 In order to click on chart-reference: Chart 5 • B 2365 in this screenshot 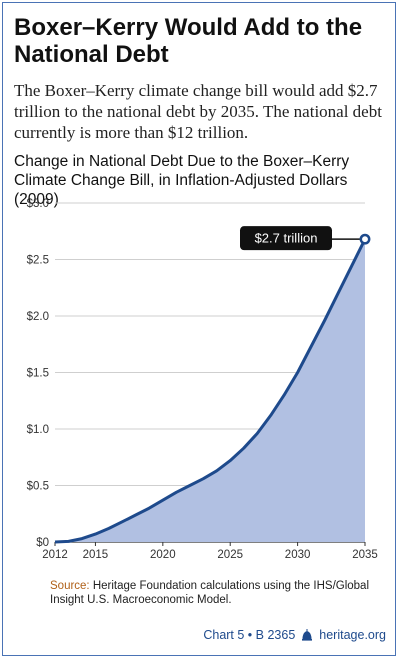, I will do `click(249, 635)`.